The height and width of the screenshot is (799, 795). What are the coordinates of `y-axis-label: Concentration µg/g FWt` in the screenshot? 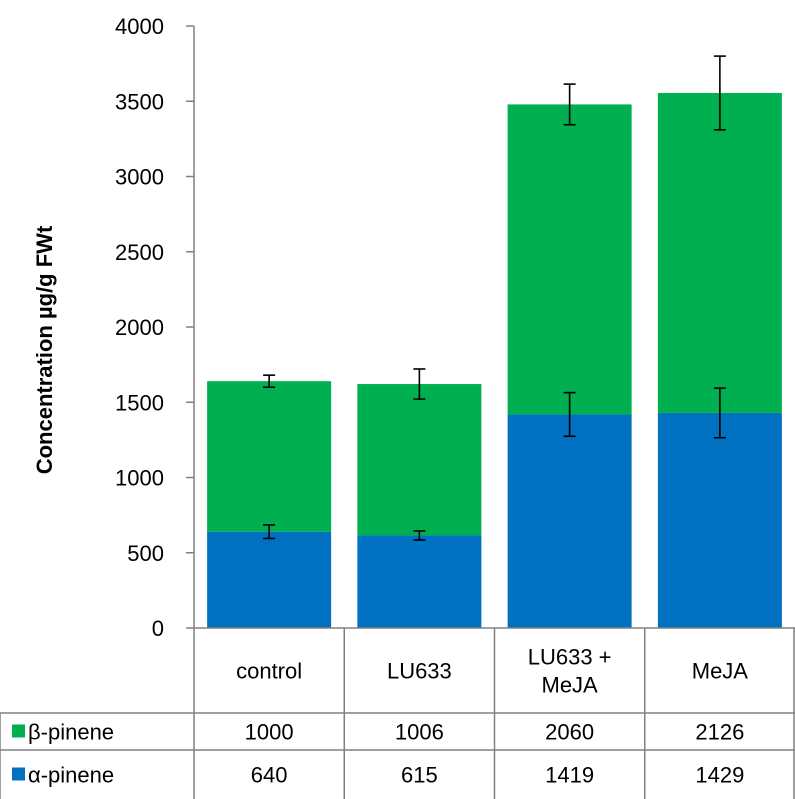 It's located at (44, 349).